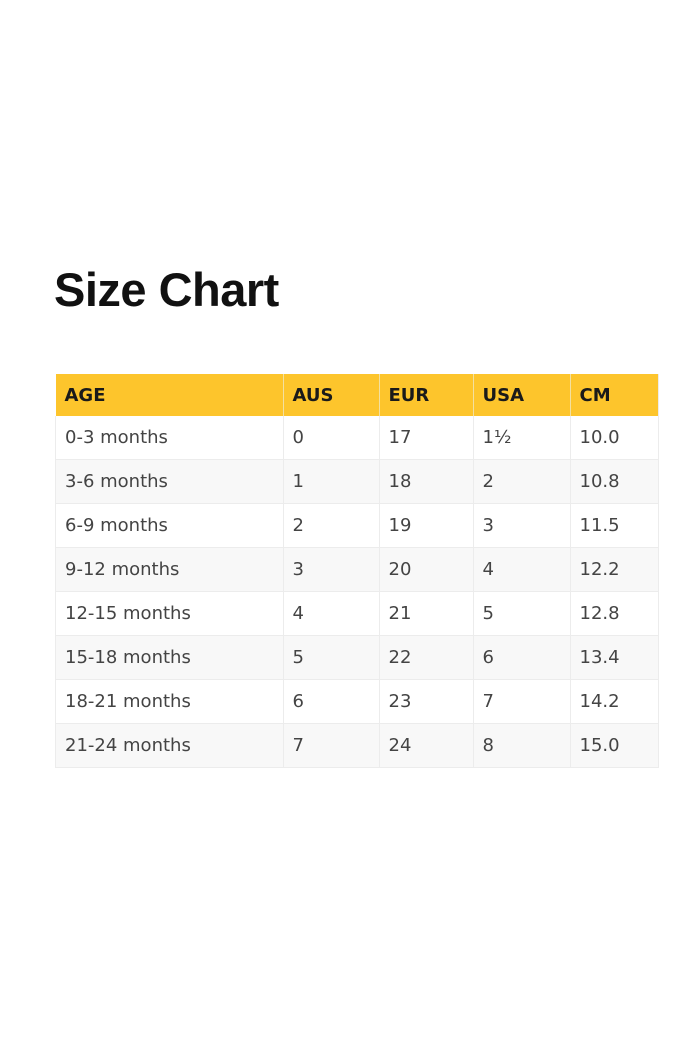  What do you see at coordinates (522, 613) in the screenshot?
I see `cell-usa: 5` at bounding box center [522, 613].